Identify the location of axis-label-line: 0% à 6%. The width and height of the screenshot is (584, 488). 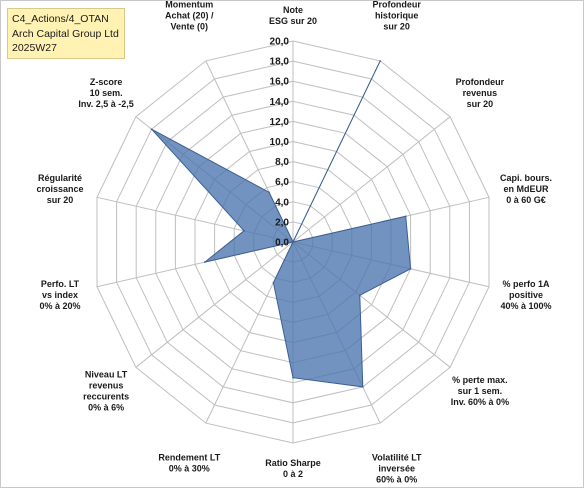
(106, 408).